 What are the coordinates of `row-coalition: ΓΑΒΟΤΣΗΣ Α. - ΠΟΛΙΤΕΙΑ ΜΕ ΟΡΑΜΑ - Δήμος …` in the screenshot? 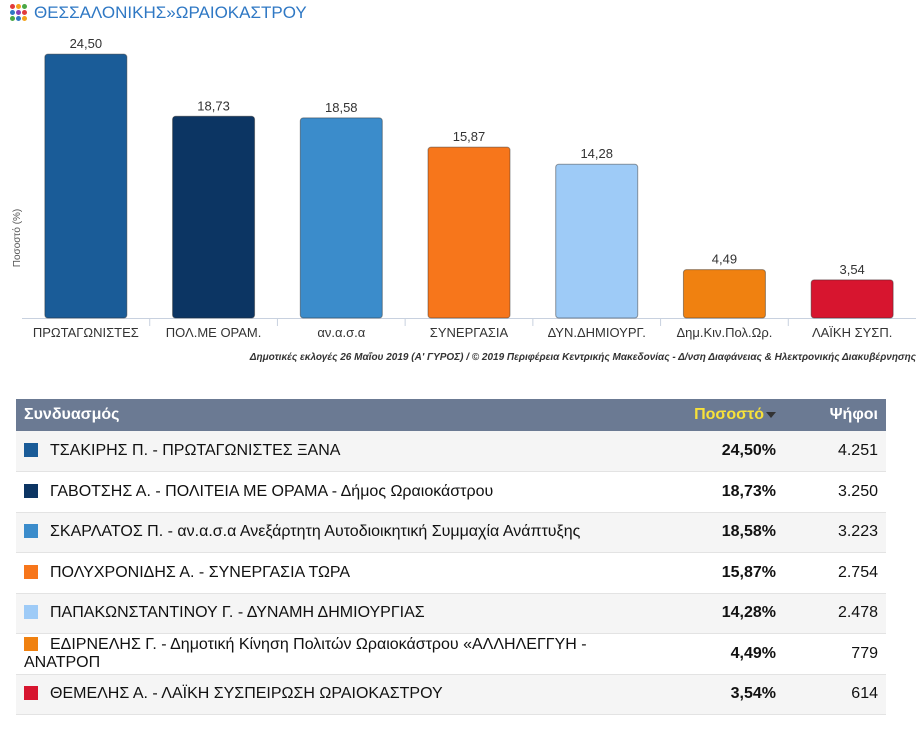 It's located at (337, 492).